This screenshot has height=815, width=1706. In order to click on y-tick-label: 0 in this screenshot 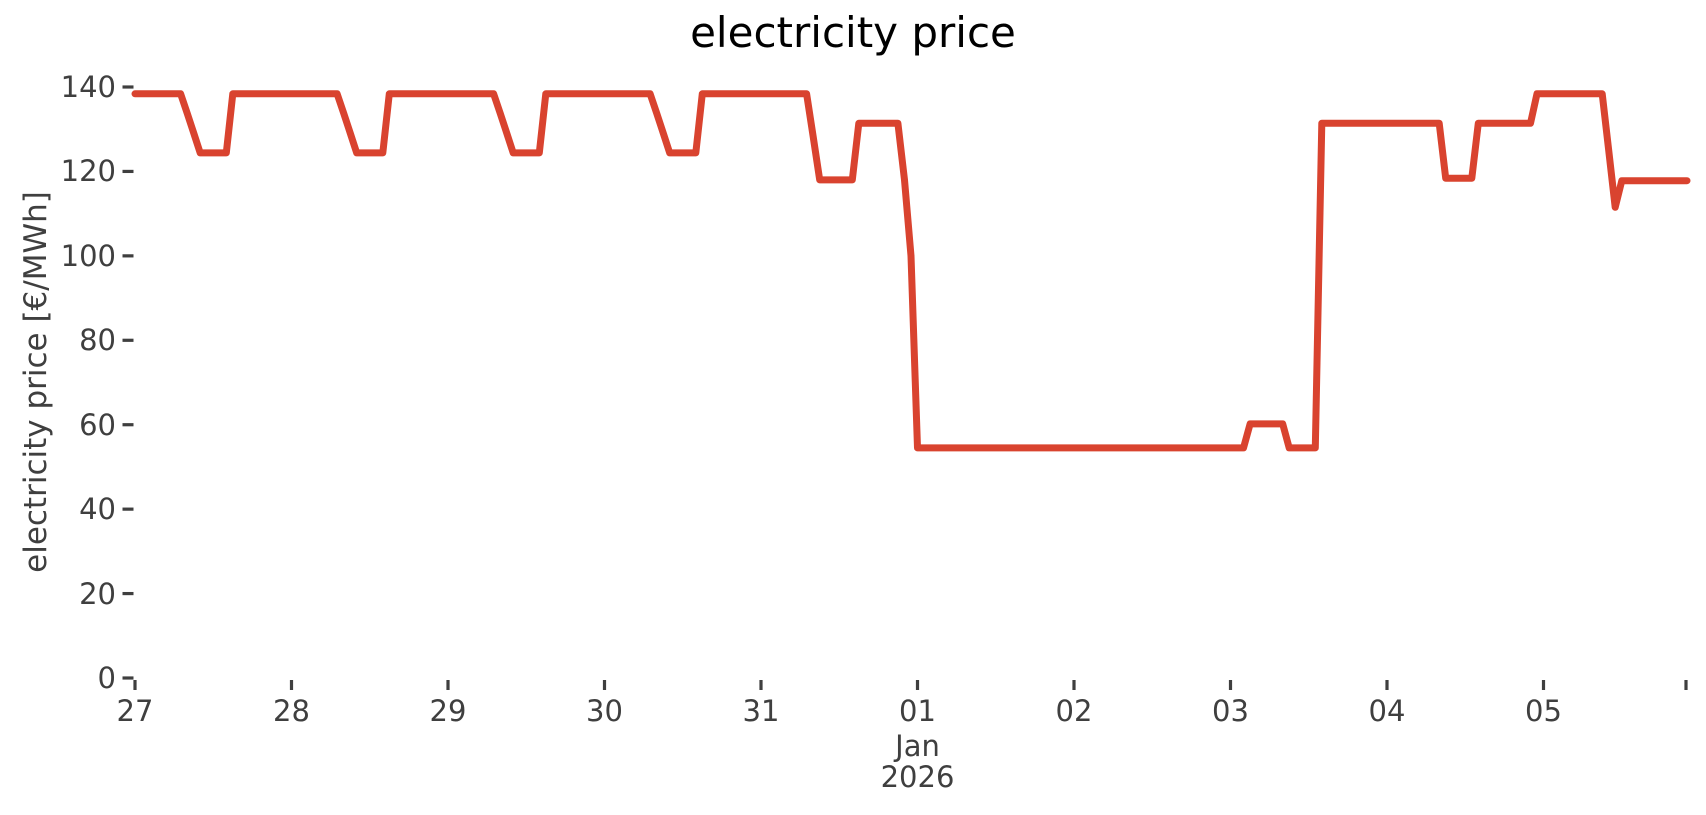, I will do `click(106, 678)`.